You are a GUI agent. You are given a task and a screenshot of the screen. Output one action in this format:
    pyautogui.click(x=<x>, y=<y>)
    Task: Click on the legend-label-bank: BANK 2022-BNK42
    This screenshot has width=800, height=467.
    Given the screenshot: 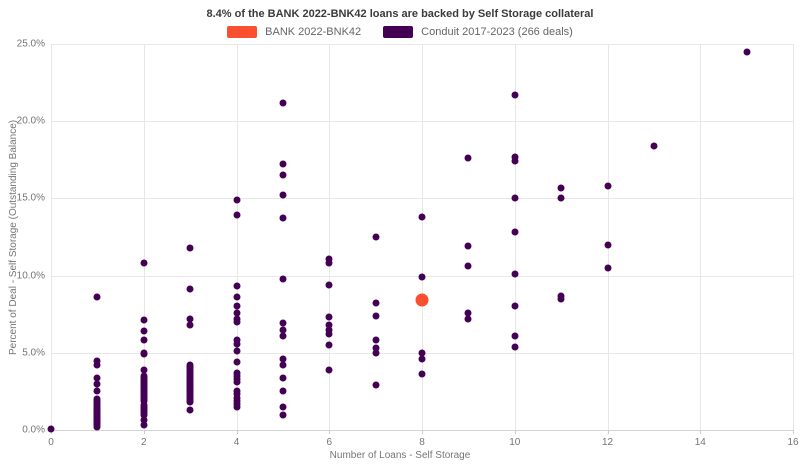 What is the action you would take?
    pyautogui.click(x=313, y=32)
    